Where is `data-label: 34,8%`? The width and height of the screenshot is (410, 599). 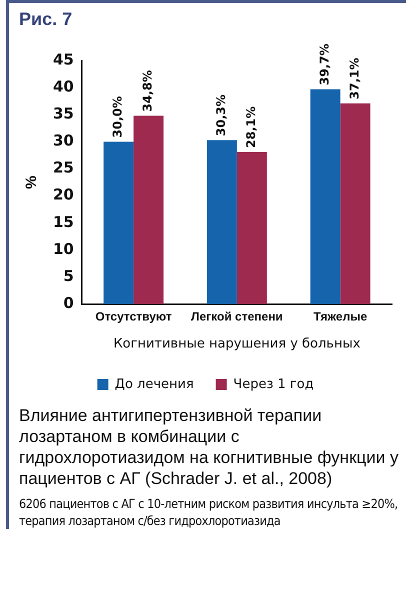 data-label: 34,8% is located at coordinates (147, 91).